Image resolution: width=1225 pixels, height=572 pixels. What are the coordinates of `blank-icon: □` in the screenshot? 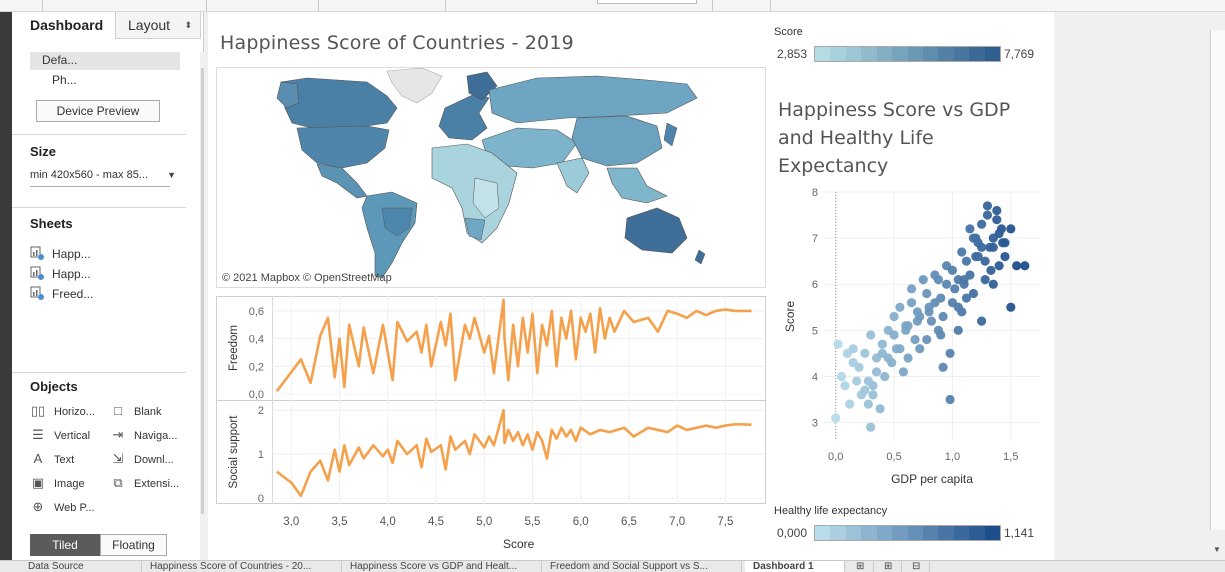 It's located at (118, 410).